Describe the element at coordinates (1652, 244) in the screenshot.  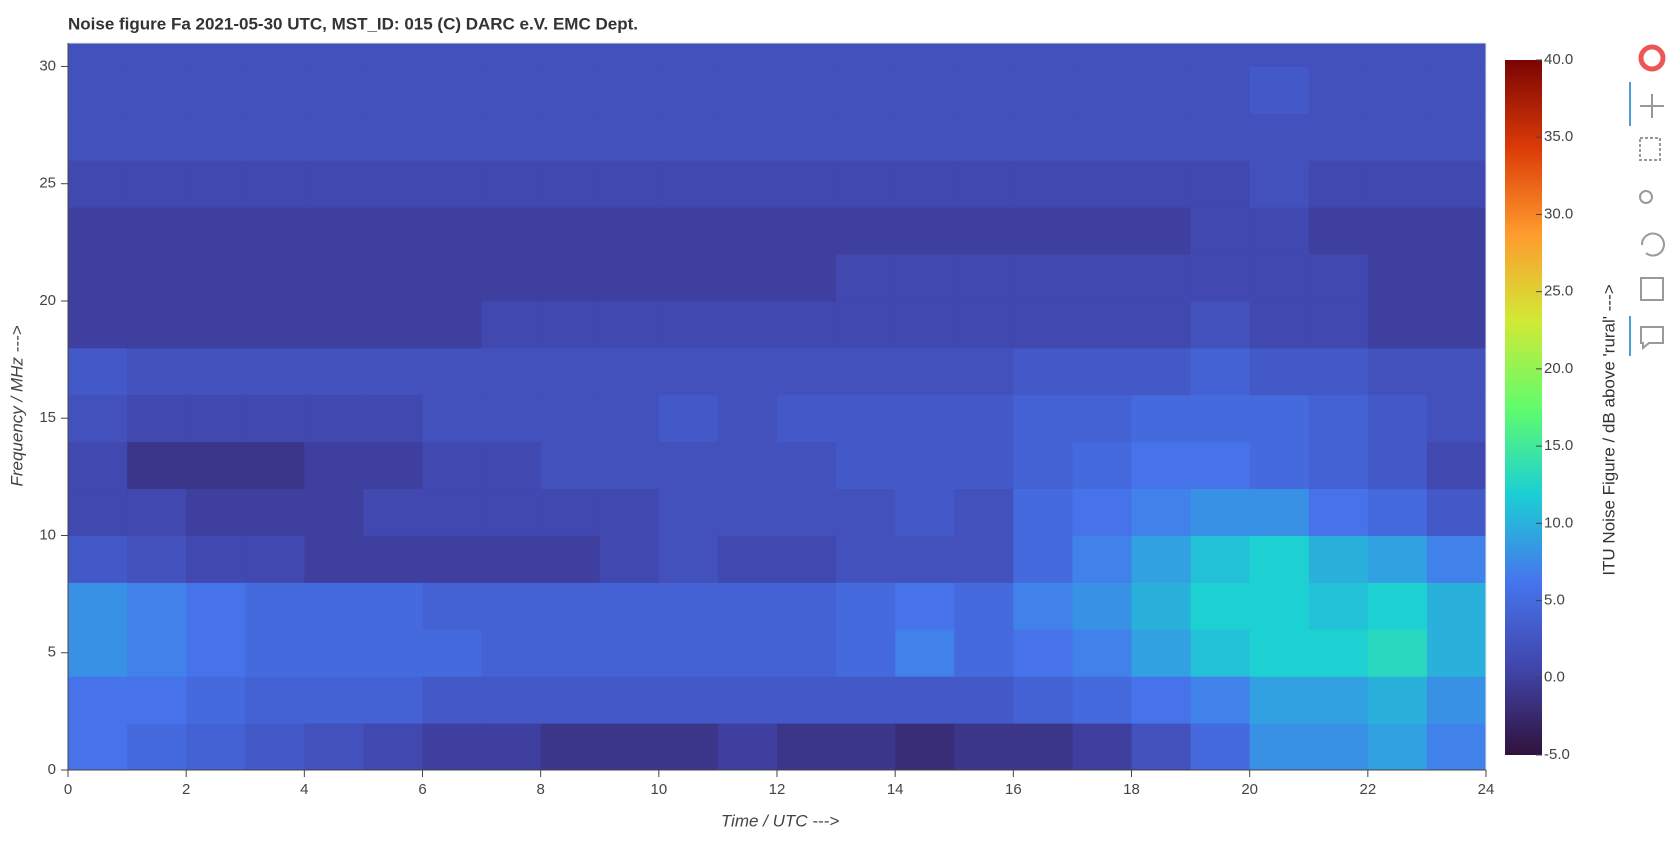
I see `reset-tool` at that location.